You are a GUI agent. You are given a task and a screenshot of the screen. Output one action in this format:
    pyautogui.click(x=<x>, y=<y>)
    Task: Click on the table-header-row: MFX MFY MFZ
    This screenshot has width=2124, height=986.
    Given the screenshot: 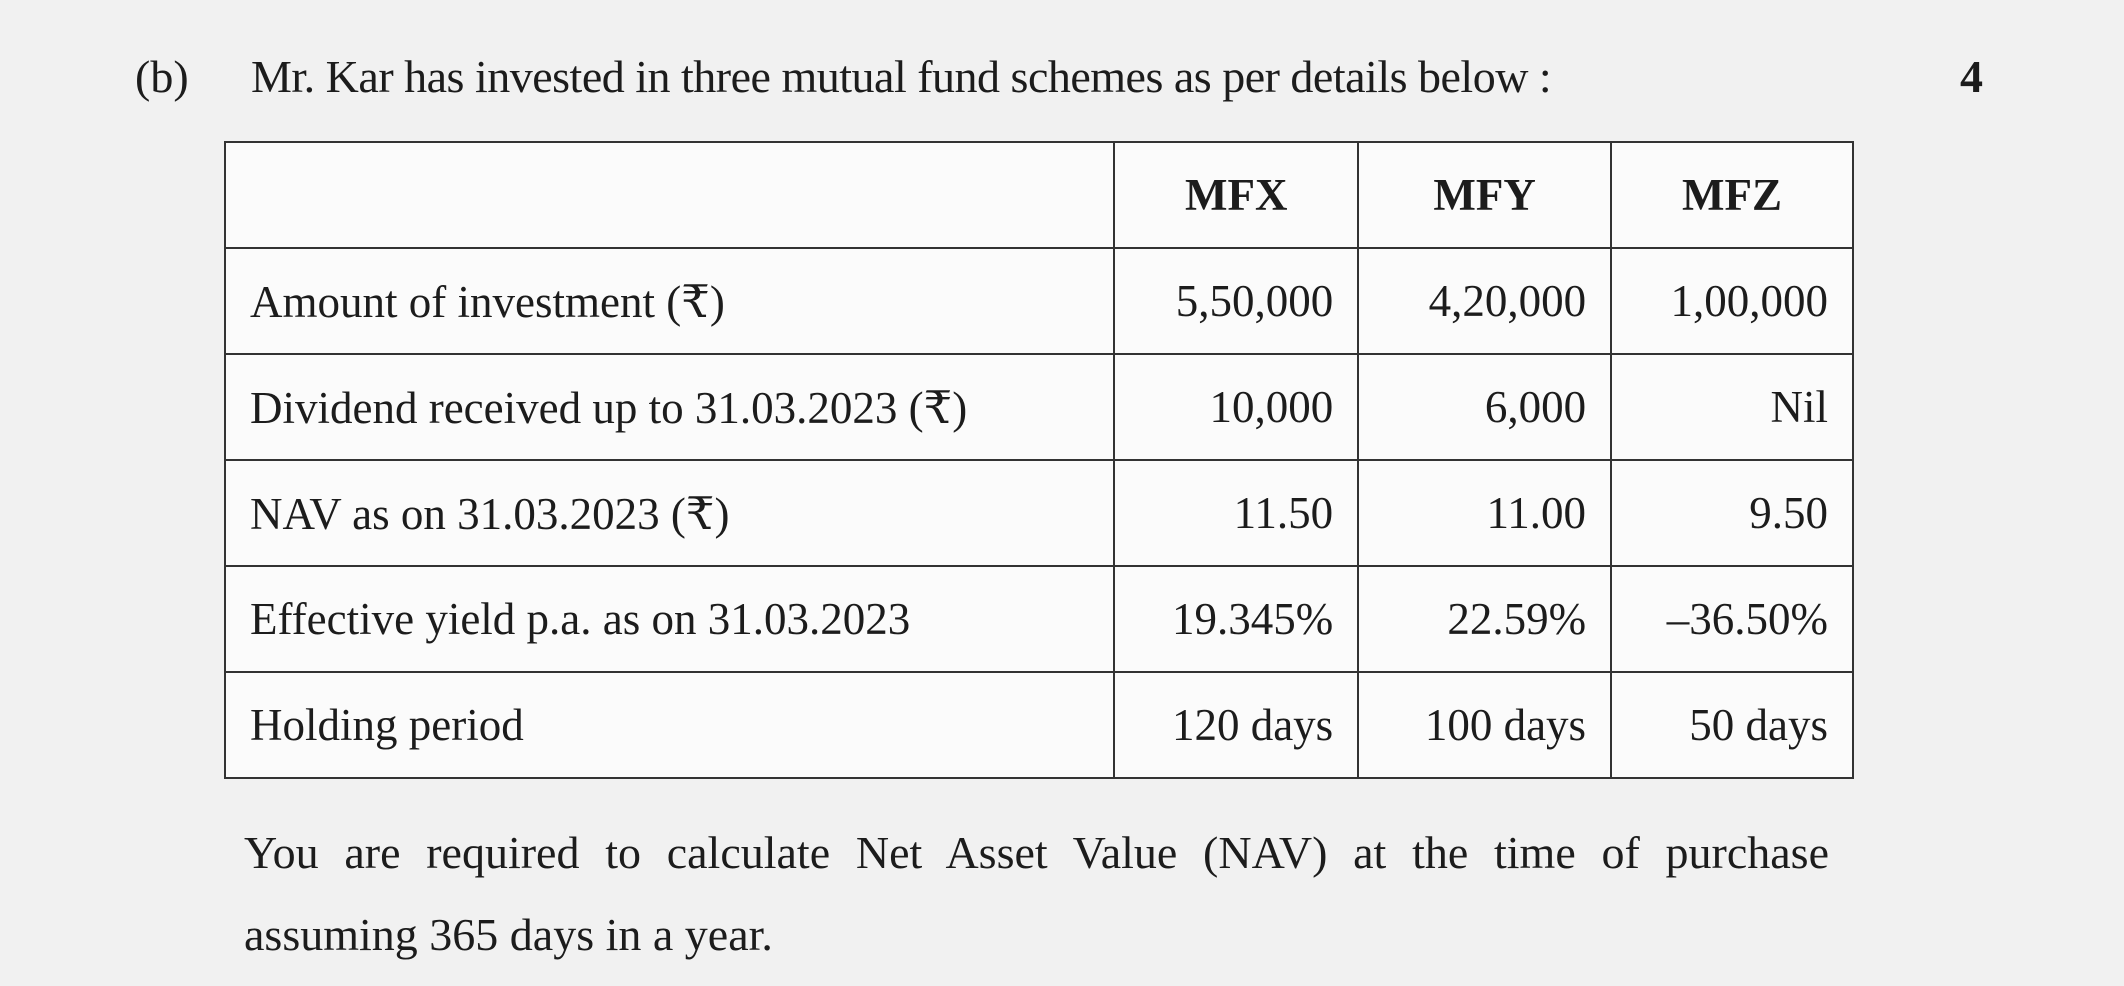 What is the action you would take?
    pyautogui.click(x=1038, y=195)
    